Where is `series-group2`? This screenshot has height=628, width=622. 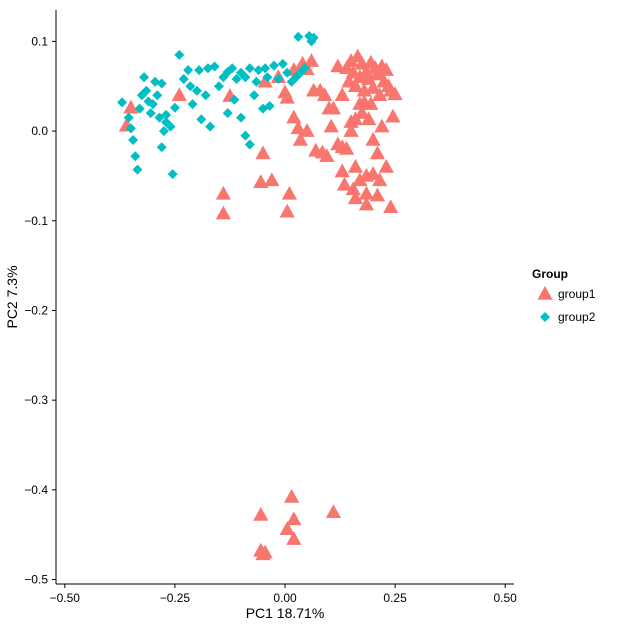
series-group2 is located at coordinates (218, 105).